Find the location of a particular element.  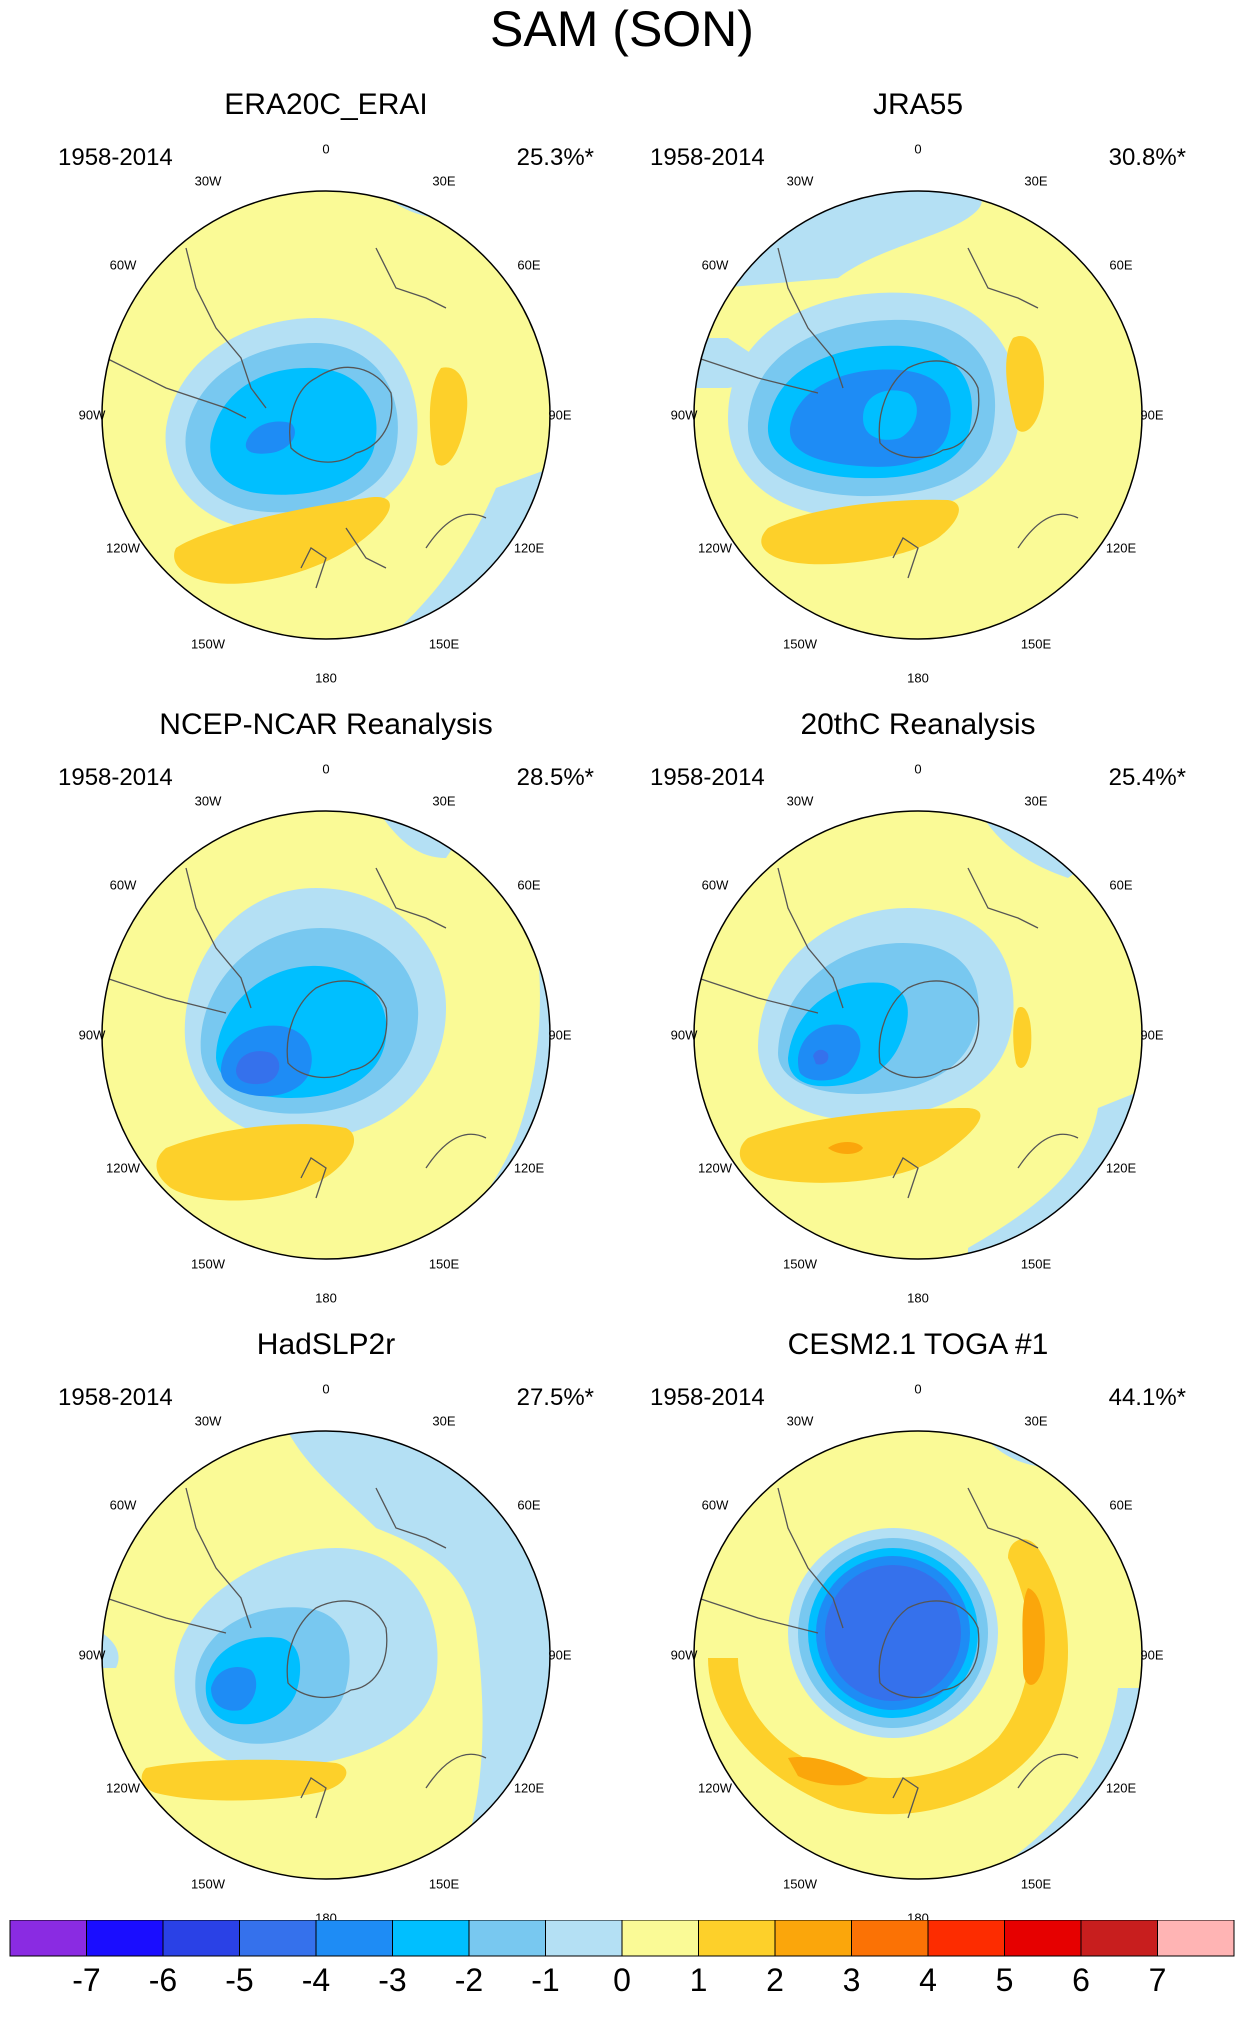

panel-title: JRA55 is located at coordinates (918, 104).